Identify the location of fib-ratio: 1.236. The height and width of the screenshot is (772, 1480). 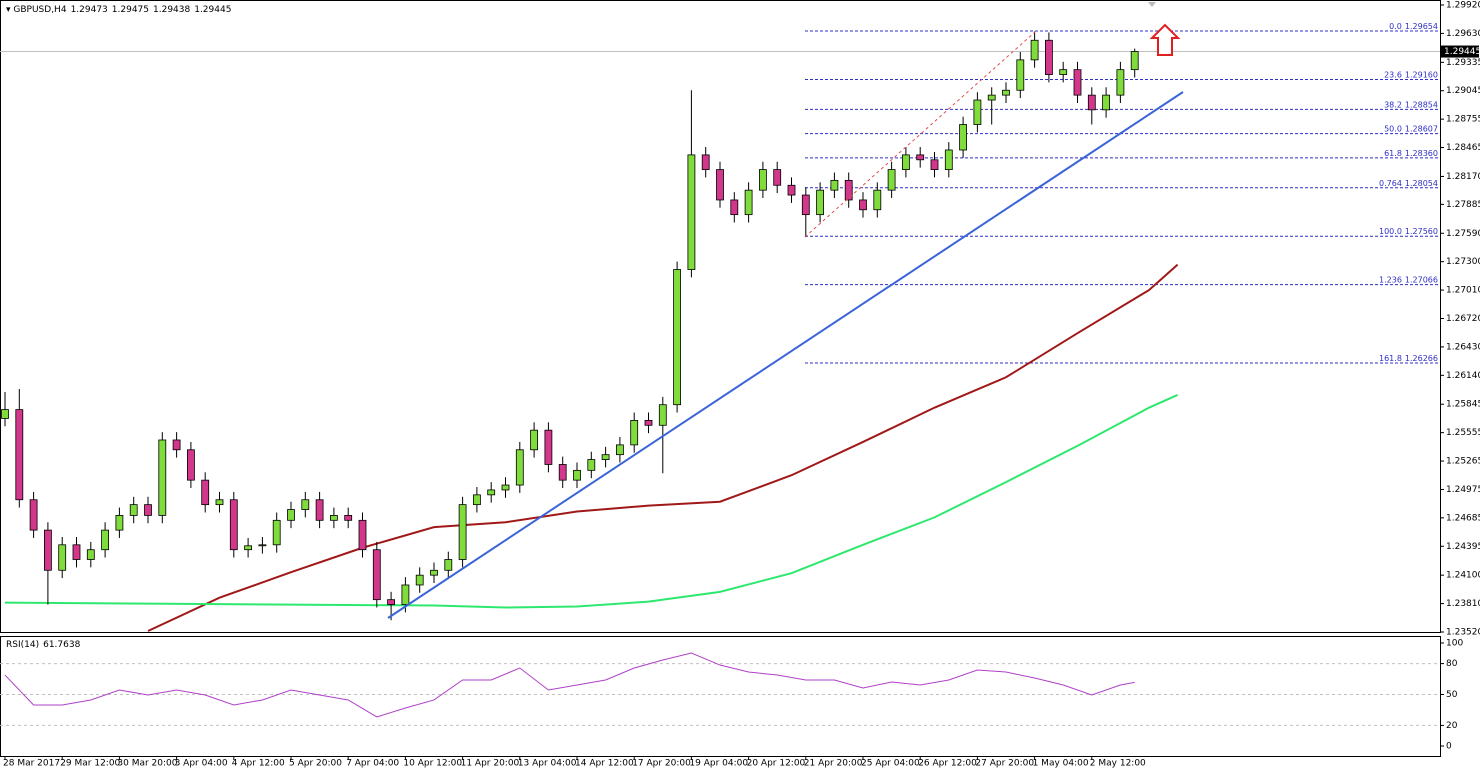
(1390, 279).